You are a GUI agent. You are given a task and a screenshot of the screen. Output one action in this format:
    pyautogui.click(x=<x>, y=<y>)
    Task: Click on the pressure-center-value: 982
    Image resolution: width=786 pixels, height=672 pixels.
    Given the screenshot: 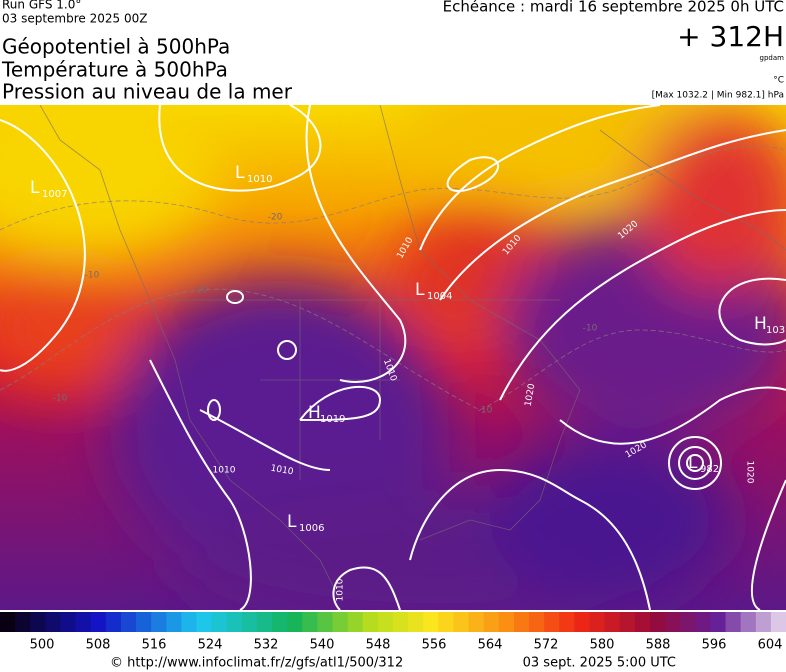 What is the action you would take?
    pyautogui.click(x=709, y=469)
    